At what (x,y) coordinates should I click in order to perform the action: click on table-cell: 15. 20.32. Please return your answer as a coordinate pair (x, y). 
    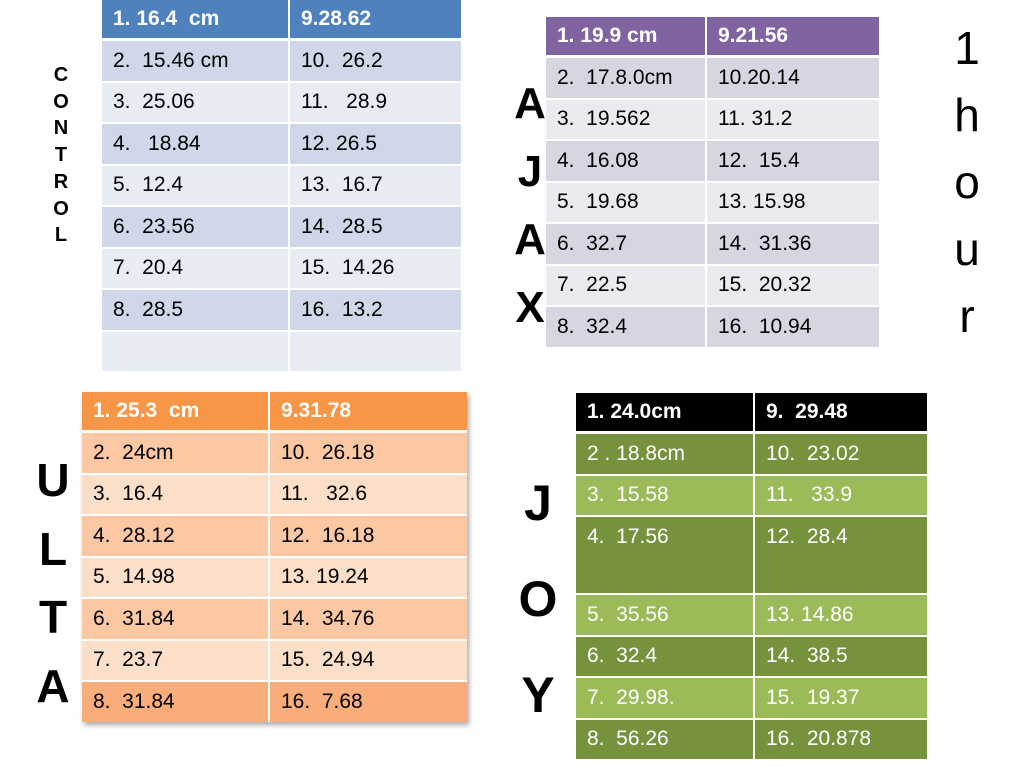
    Looking at the image, I should click on (792, 285).